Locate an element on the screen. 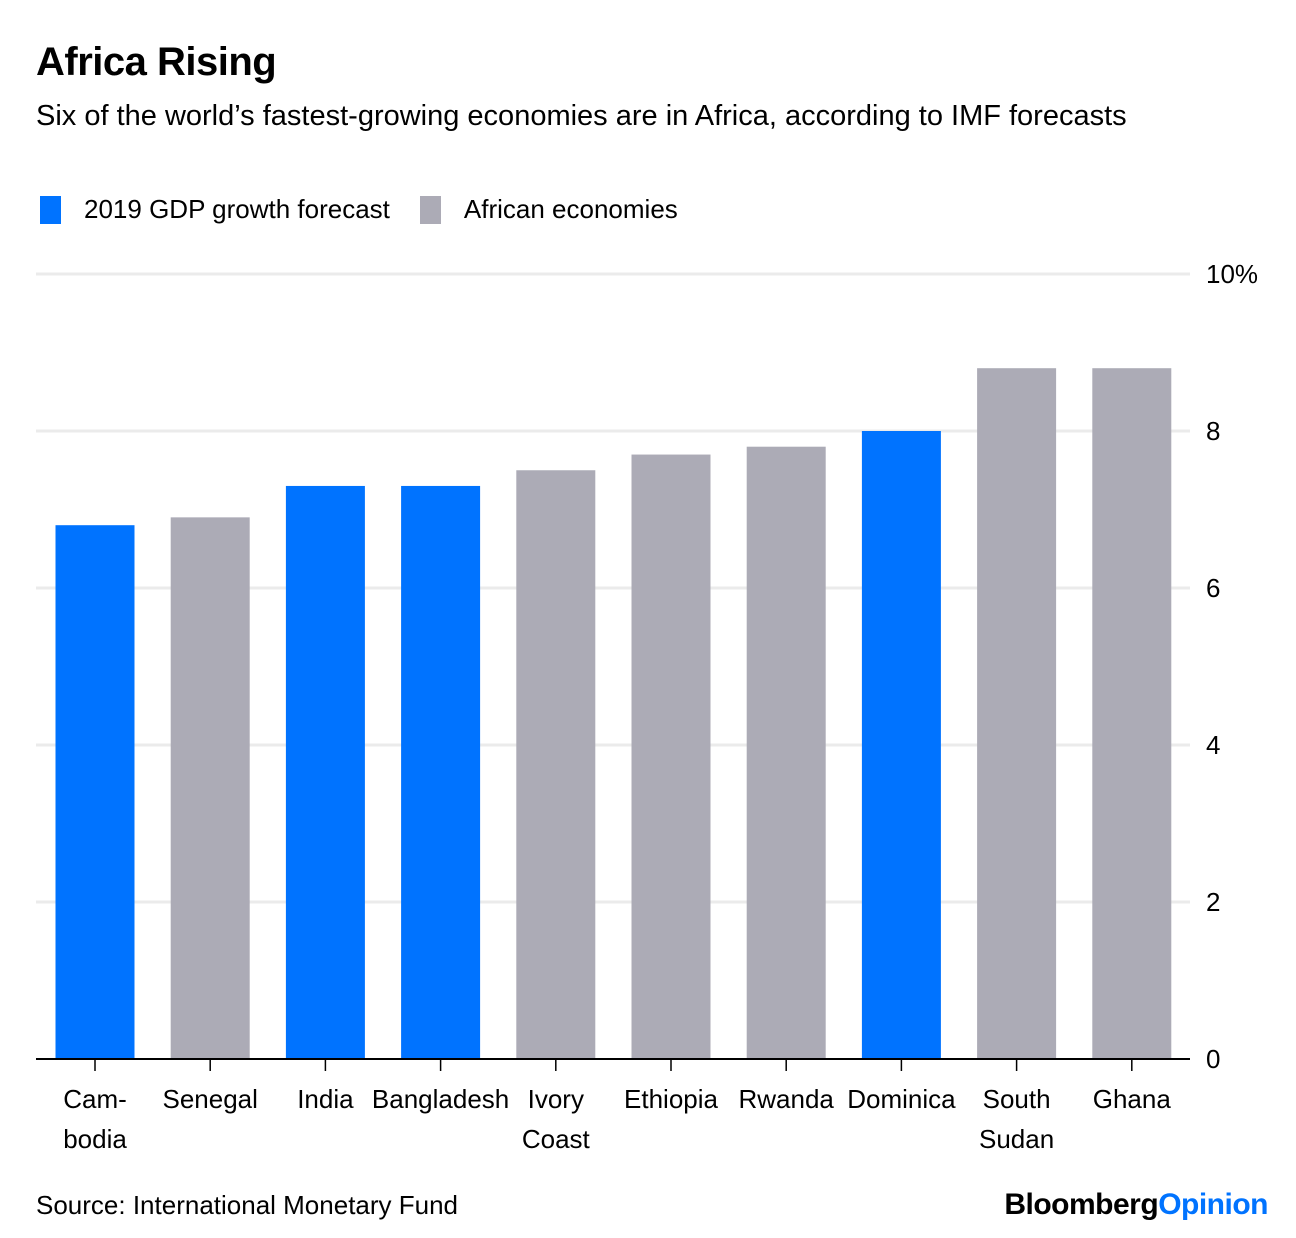 The image size is (1296, 1238). legend-item-forecast: 2019 GDP growth forecast is located at coordinates (213, 209).